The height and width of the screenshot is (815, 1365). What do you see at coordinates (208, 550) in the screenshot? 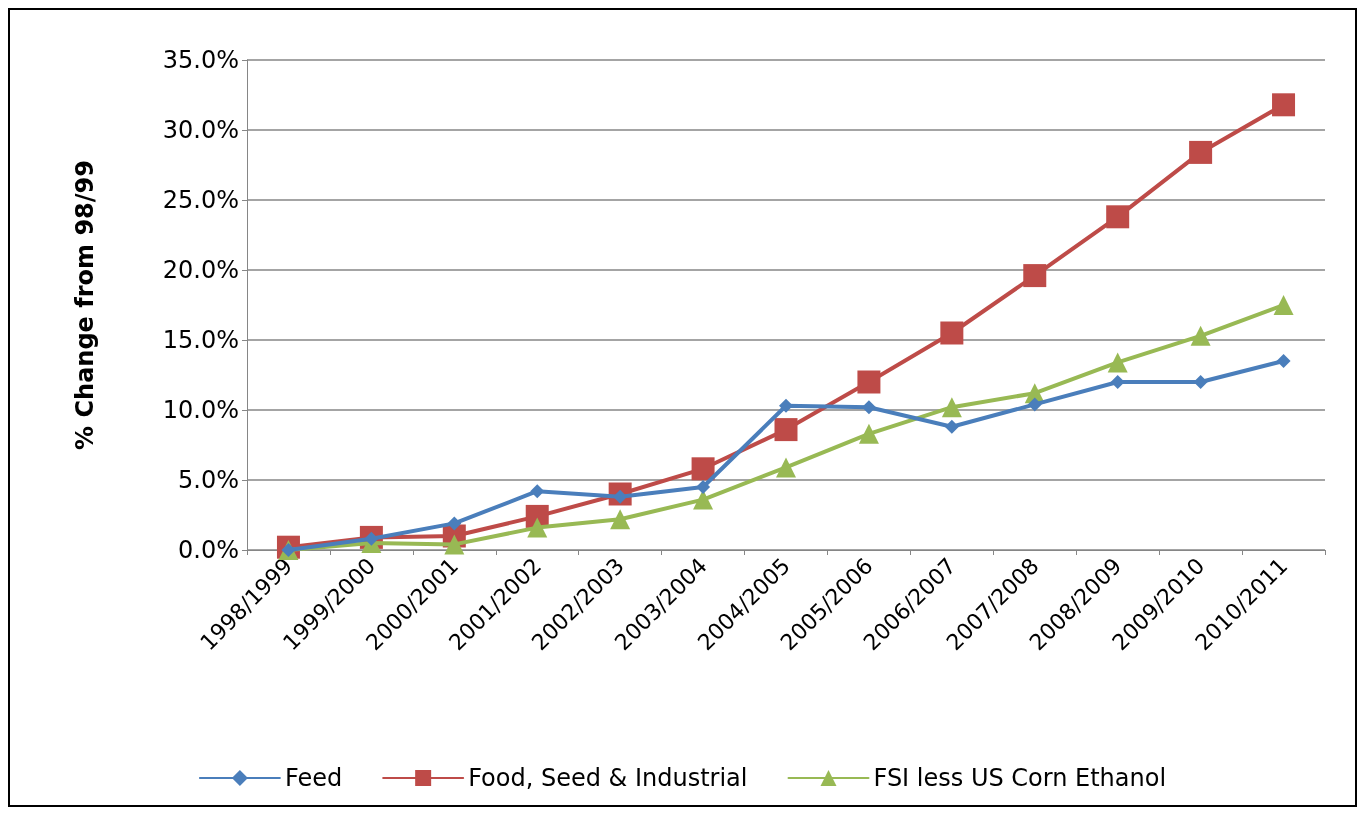
I see `y-tick-label: 0.0%` at bounding box center [208, 550].